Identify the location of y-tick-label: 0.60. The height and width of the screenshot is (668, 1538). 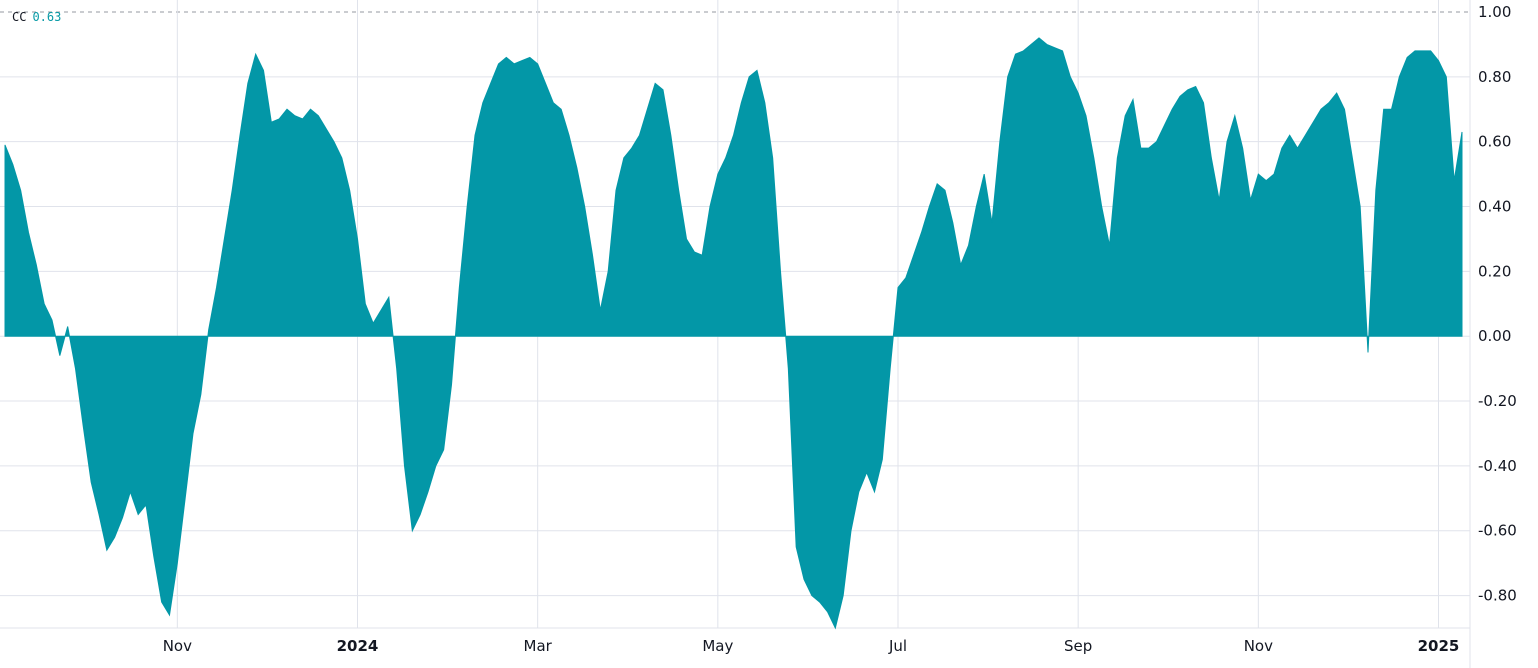
(1494, 142).